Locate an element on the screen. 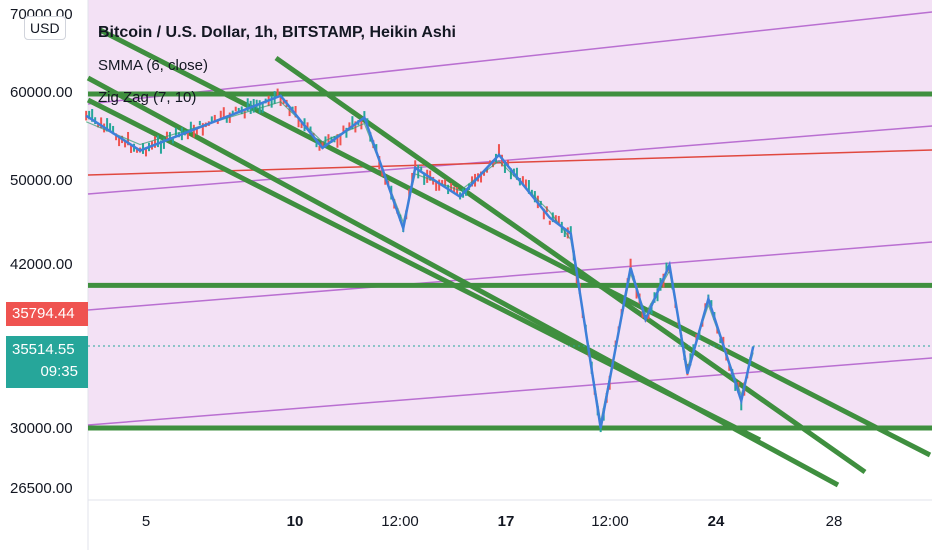 This screenshot has width=932, height=555. x-tick-label: 17 is located at coordinates (506, 521).